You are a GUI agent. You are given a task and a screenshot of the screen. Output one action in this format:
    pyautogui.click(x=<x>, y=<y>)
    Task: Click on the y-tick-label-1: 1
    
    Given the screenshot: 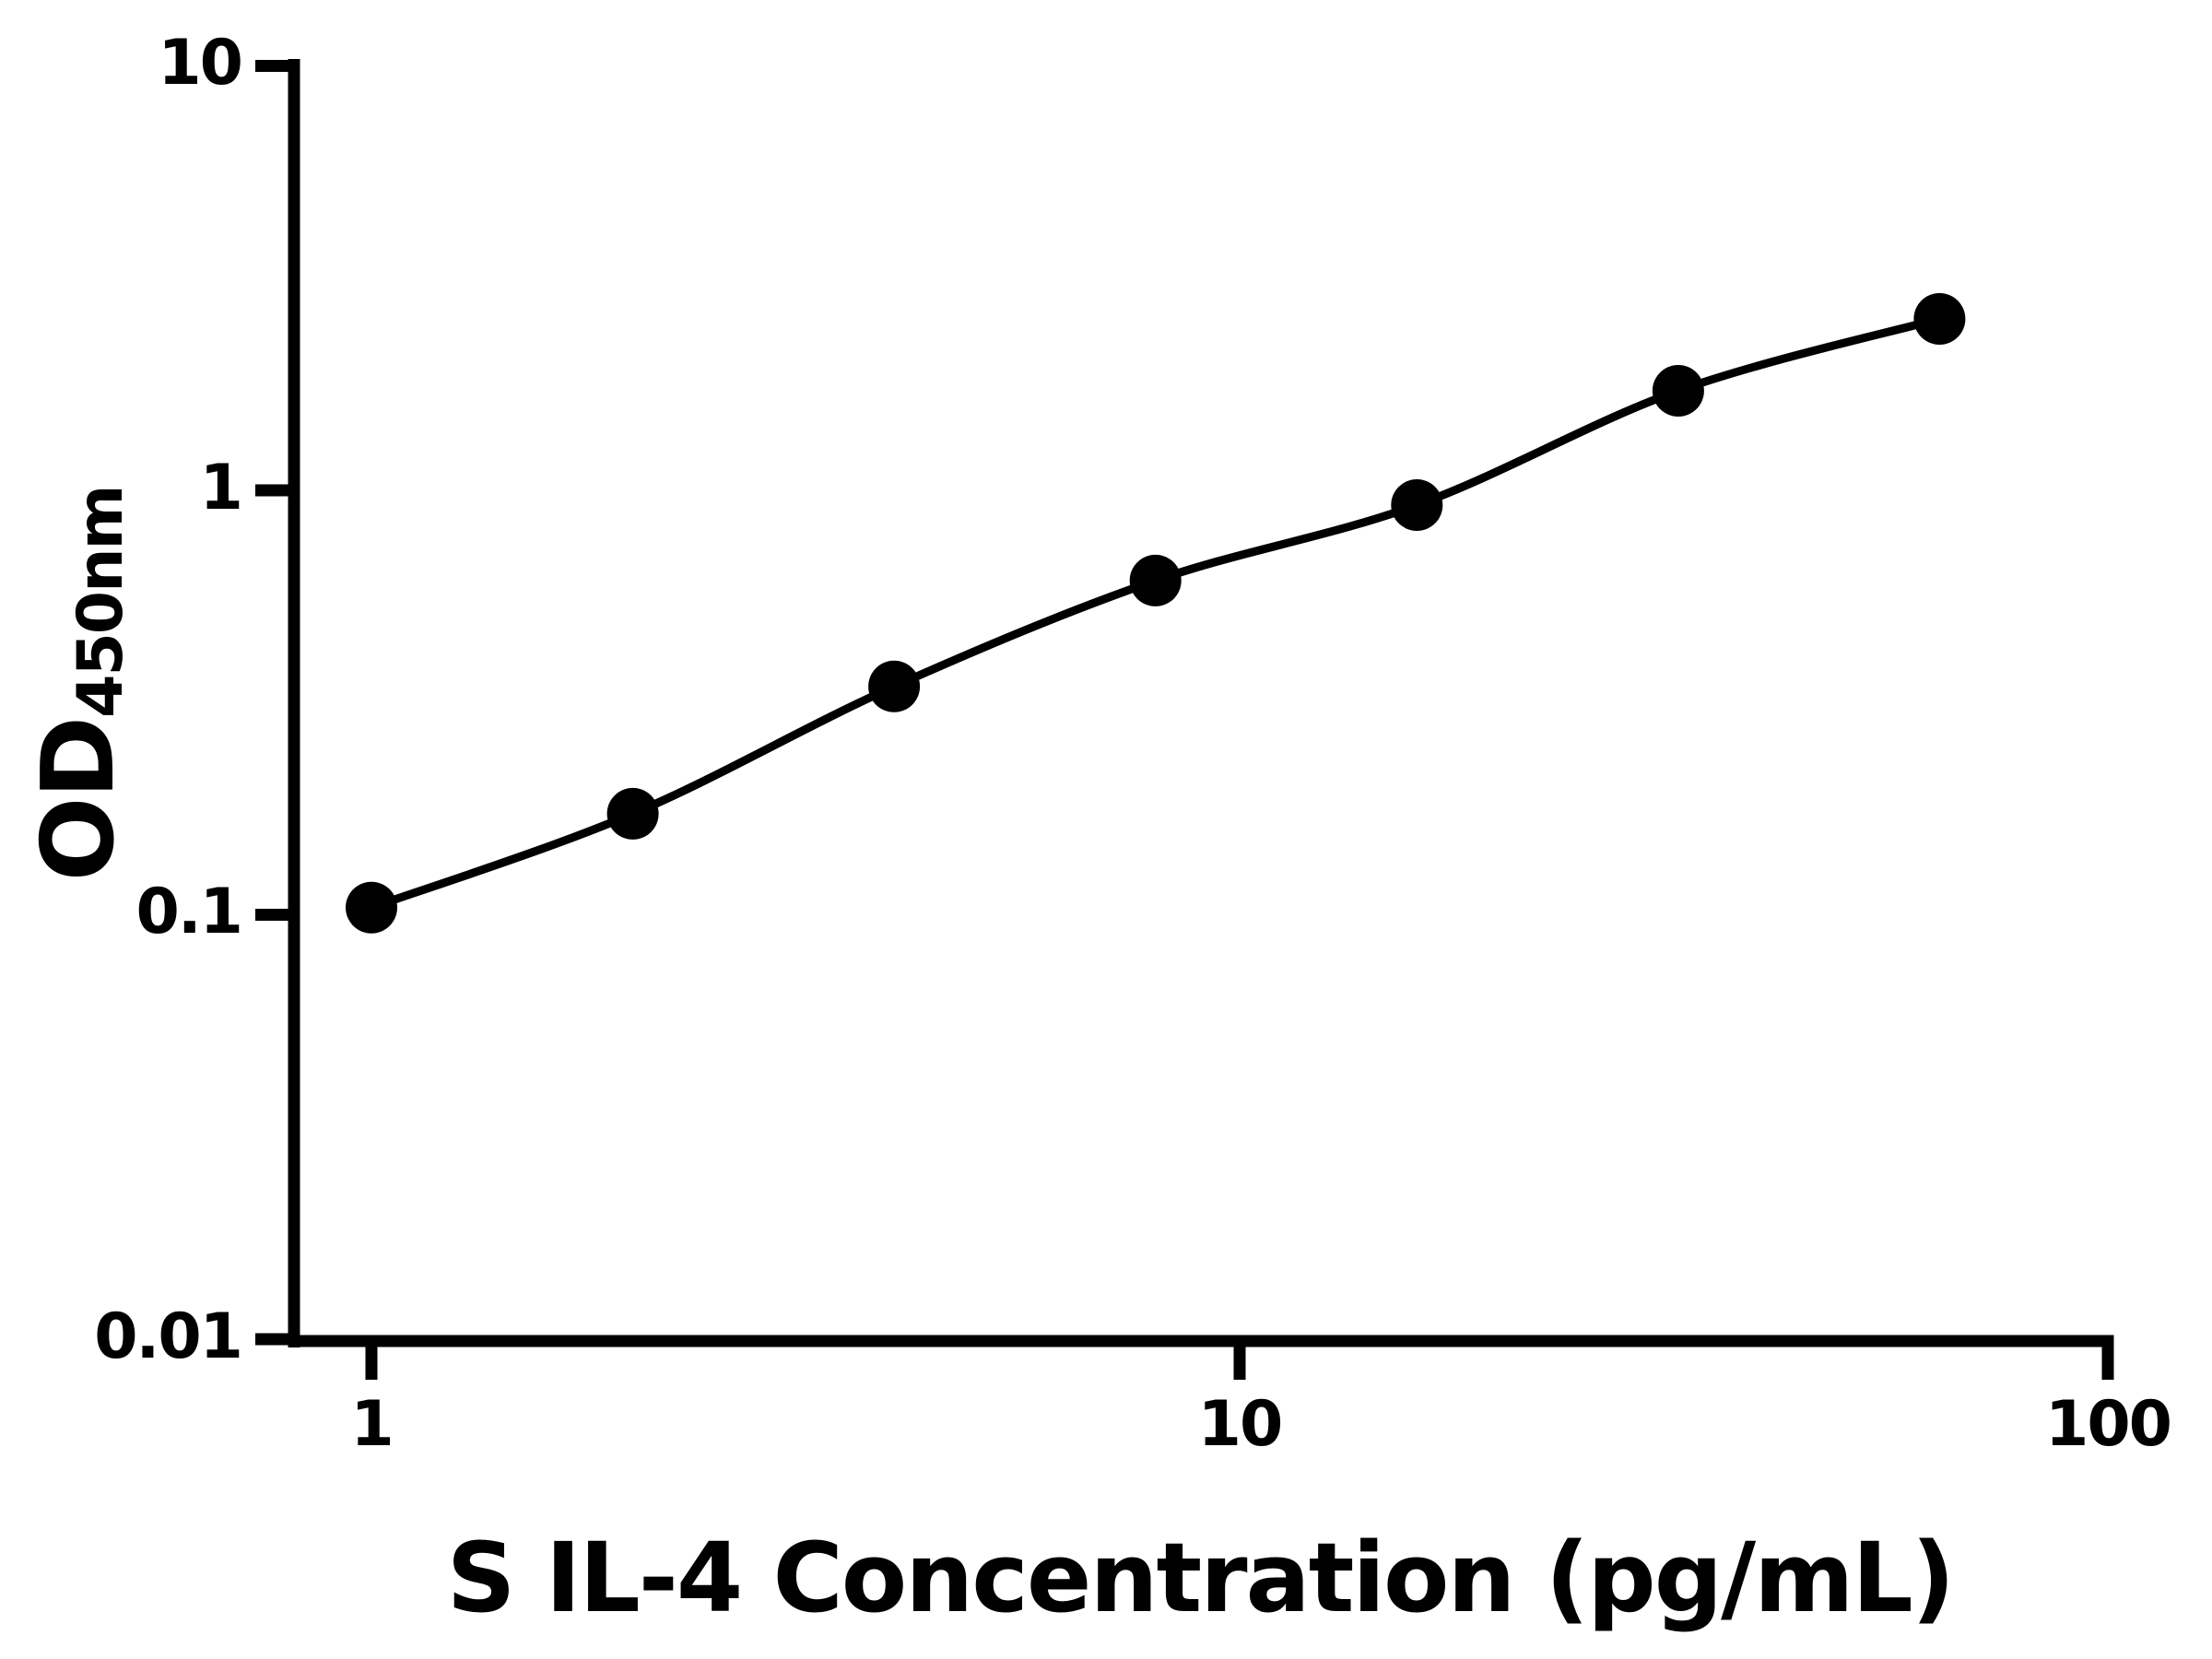 What is the action you would take?
    pyautogui.click(x=221, y=488)
    